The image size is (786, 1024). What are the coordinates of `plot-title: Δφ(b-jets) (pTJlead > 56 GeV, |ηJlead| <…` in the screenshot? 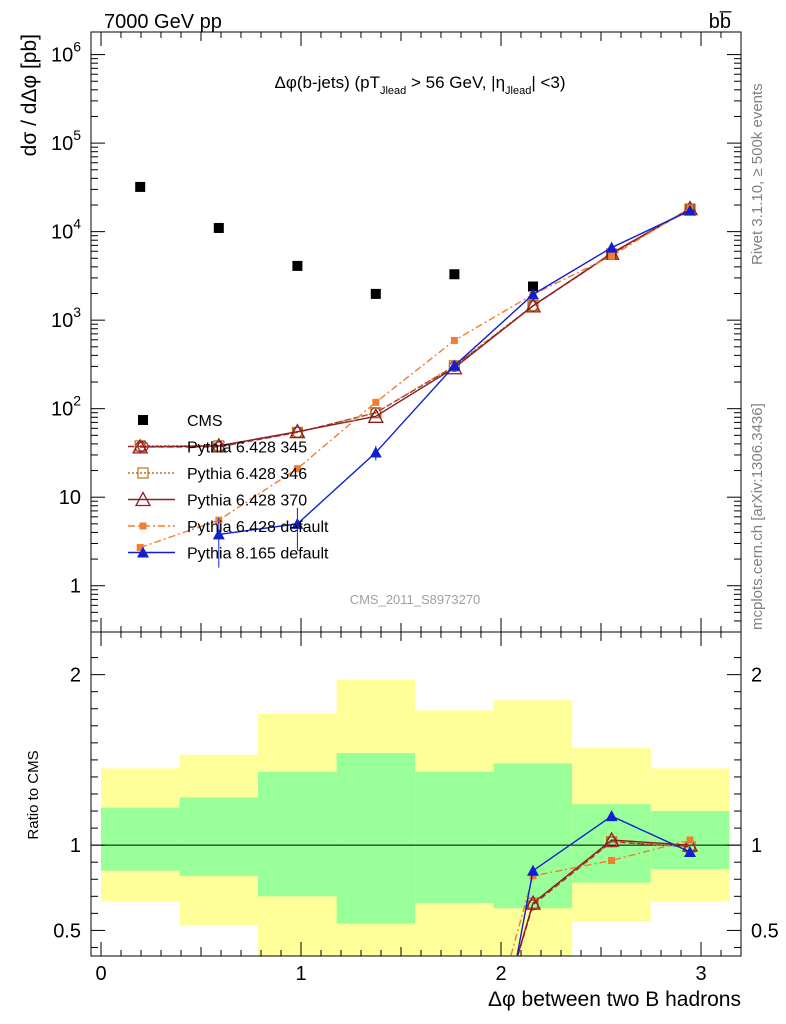 It's located at (419, 85).